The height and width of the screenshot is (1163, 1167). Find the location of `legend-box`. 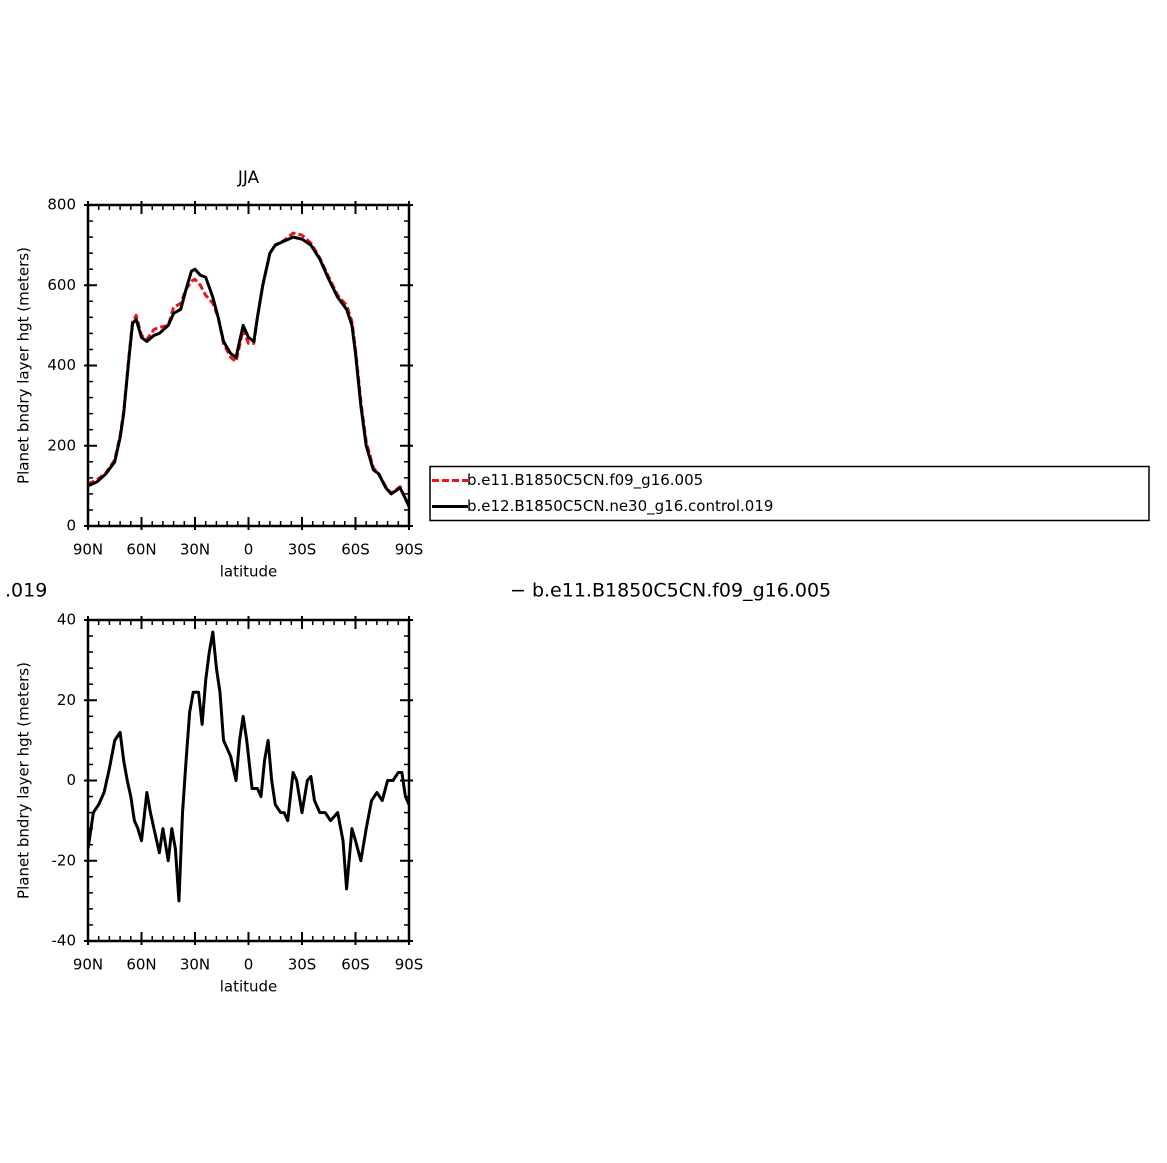

legend-box is located at coordinates (789, 493).